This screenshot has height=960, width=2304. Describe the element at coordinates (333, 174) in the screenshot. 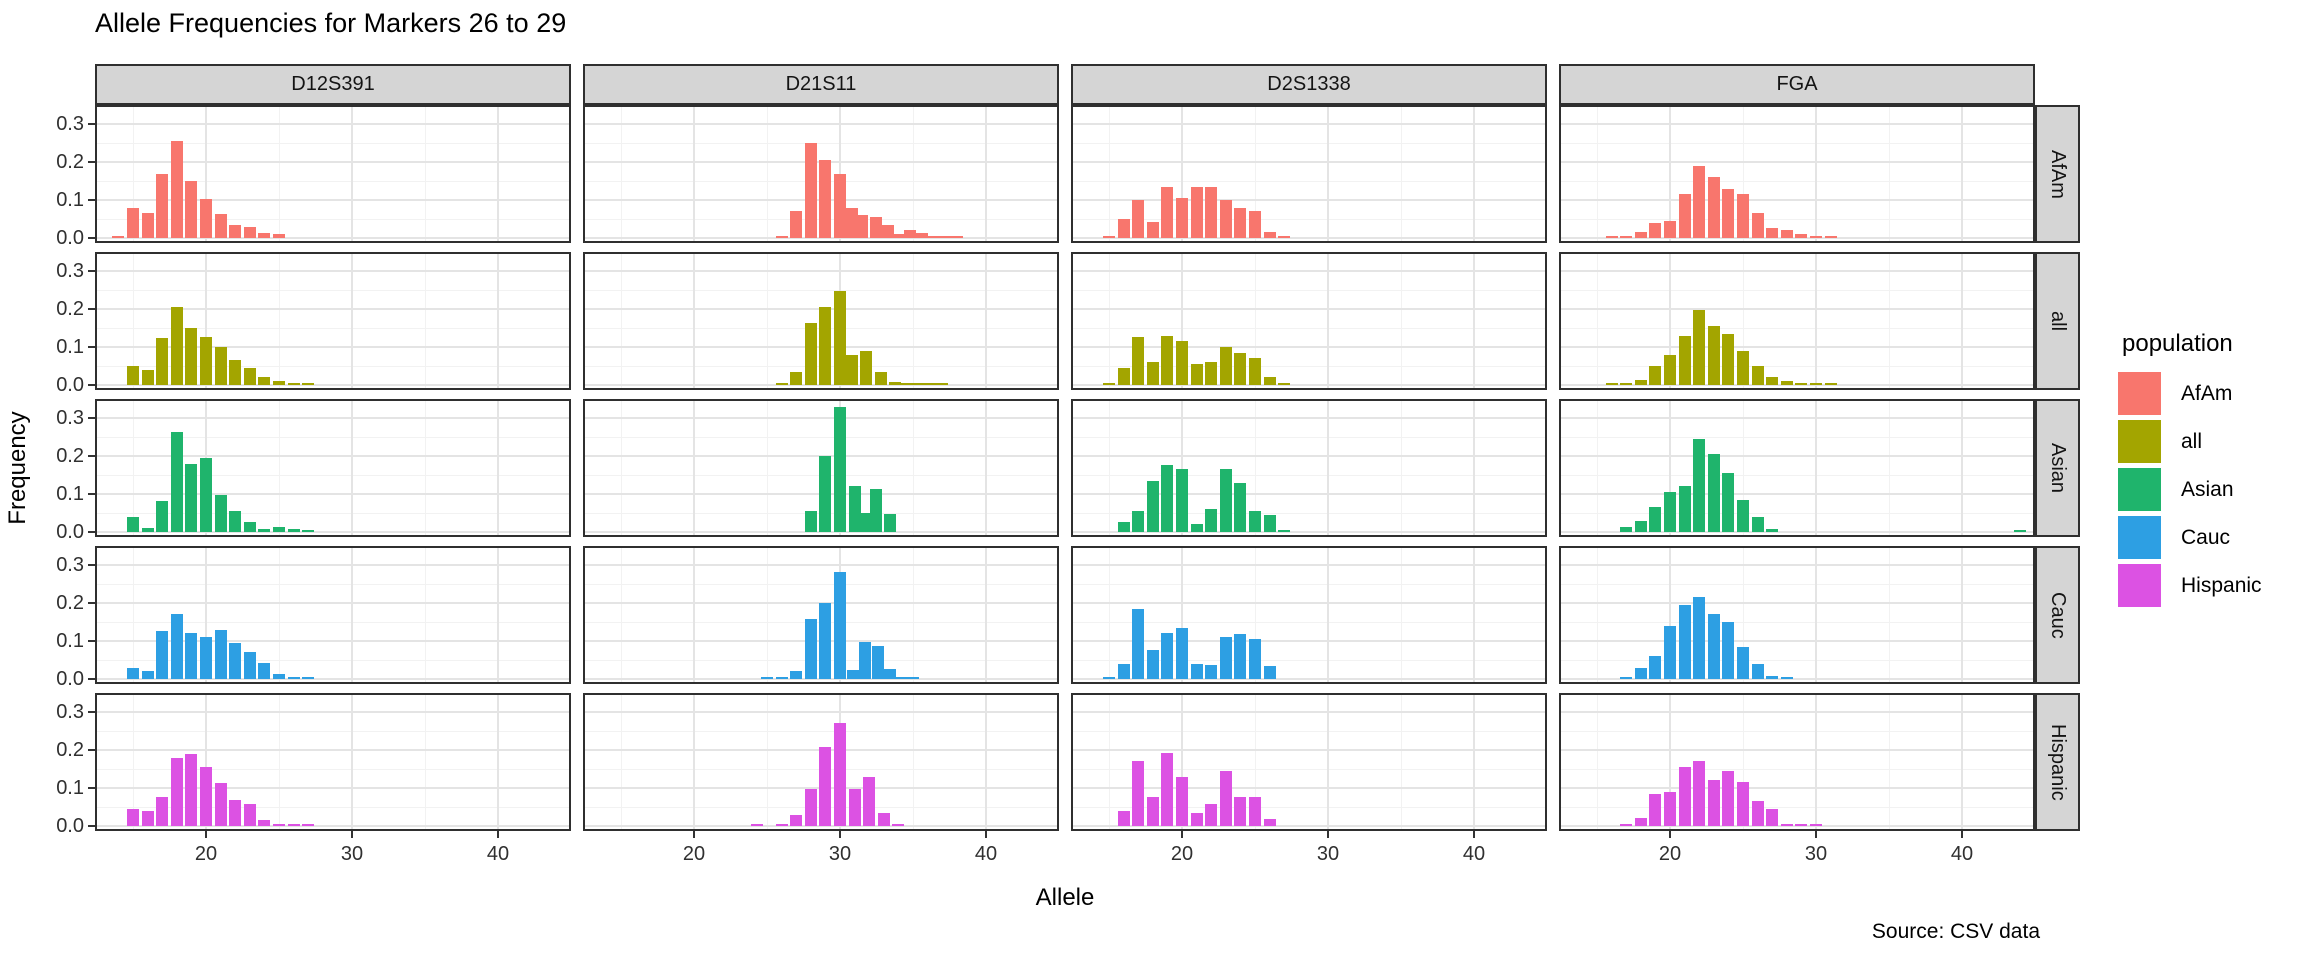

I see `panel-D12S391-AfAm` at that location.